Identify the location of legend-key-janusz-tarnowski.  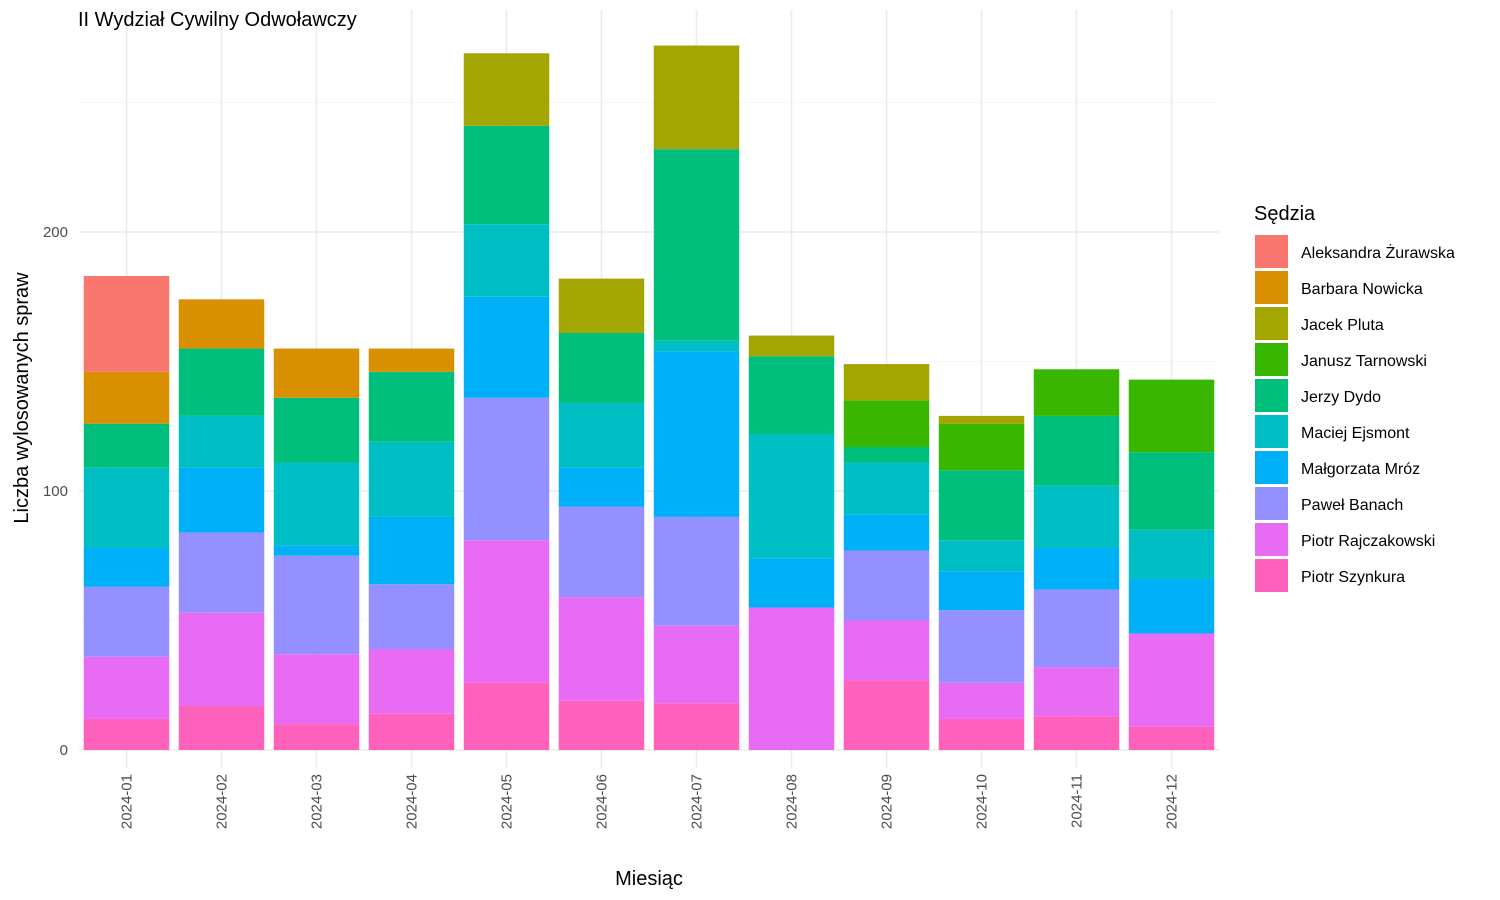
(1271, 359).